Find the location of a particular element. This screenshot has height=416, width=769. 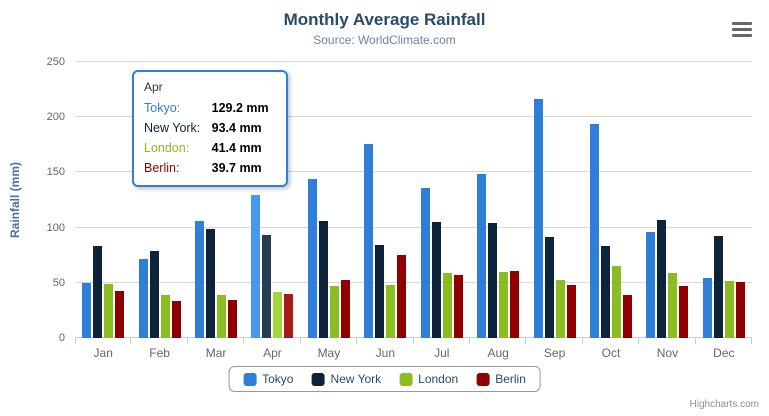

bar-tokyo-aug is located at coordinates (482, 256).